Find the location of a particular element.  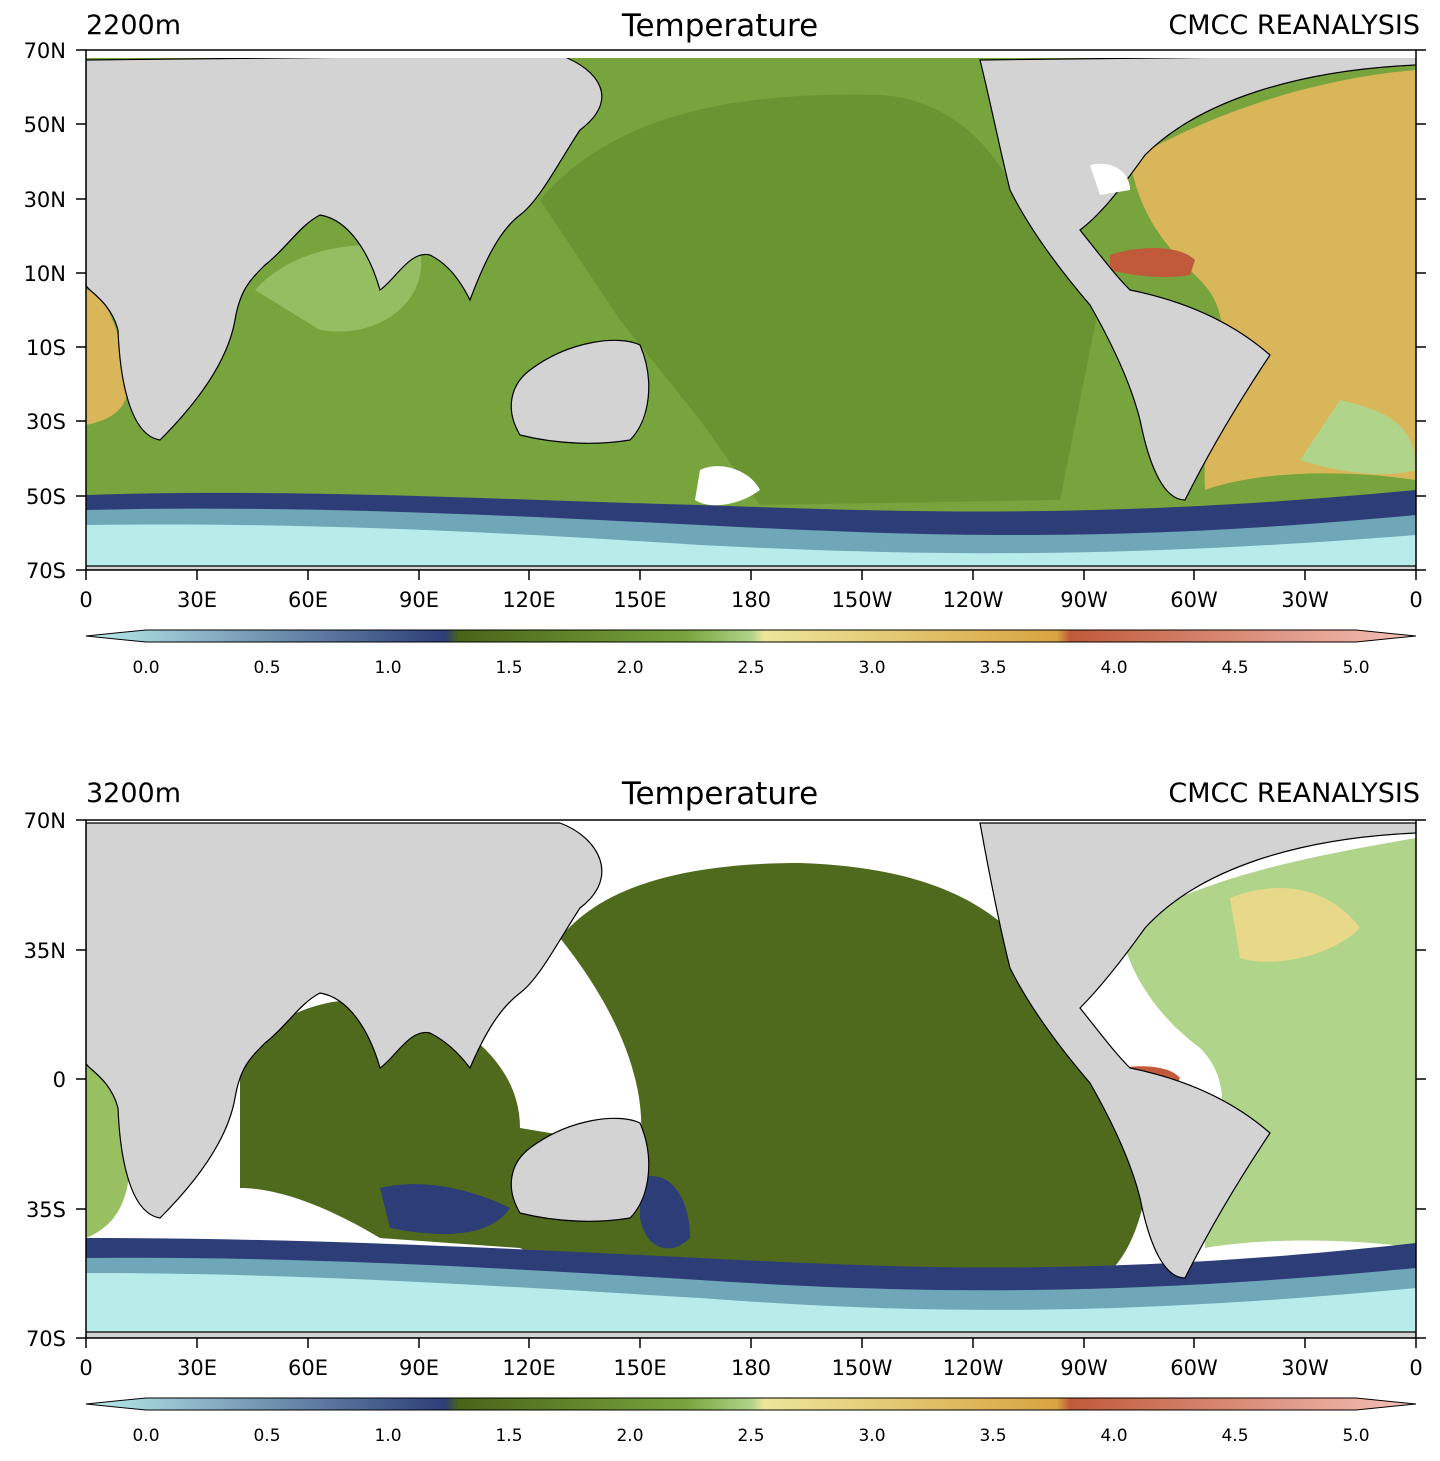

lat-tick-label: 10S is located at coordinates (46, 348).